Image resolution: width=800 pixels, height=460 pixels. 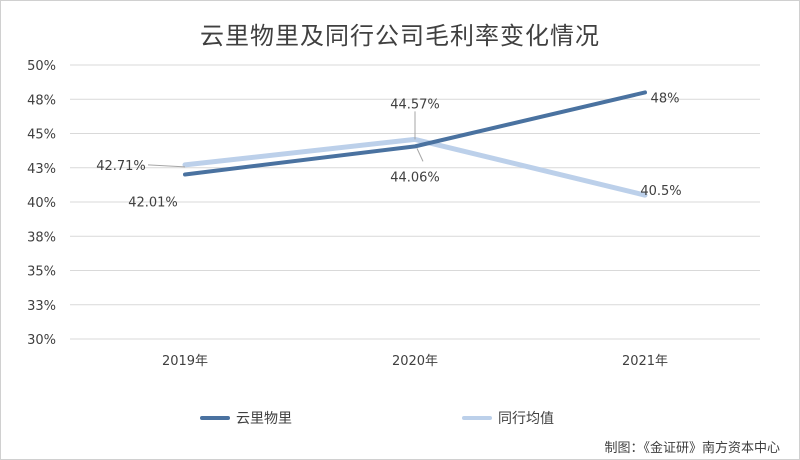 What do you see at coordinates (692, 448) in the screenshot?
I see `credit-text: 制图：《金证研》南方资本中心` at bounding box center [692, 448].